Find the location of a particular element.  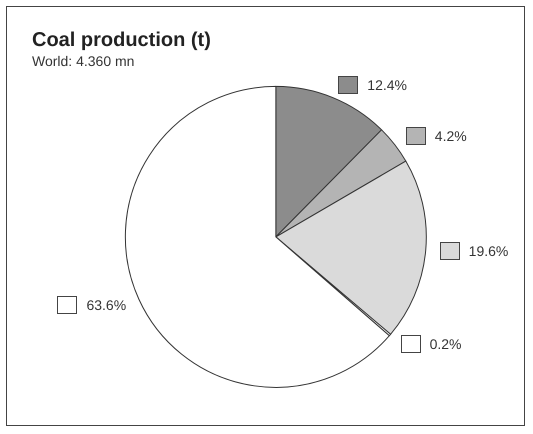

chart-title: Coal production (t) is located at coordinates (121, 40).